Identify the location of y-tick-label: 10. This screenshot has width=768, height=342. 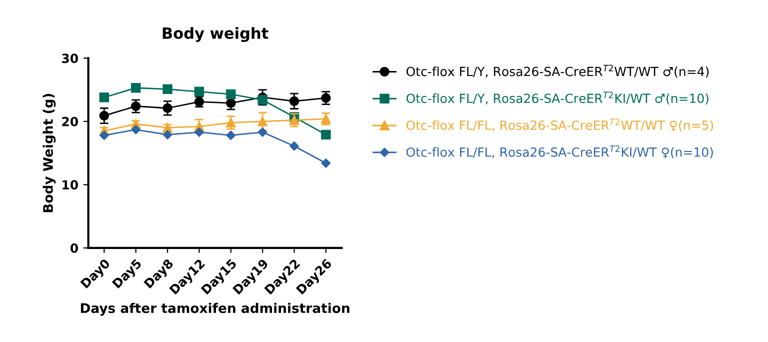
(70, 185).